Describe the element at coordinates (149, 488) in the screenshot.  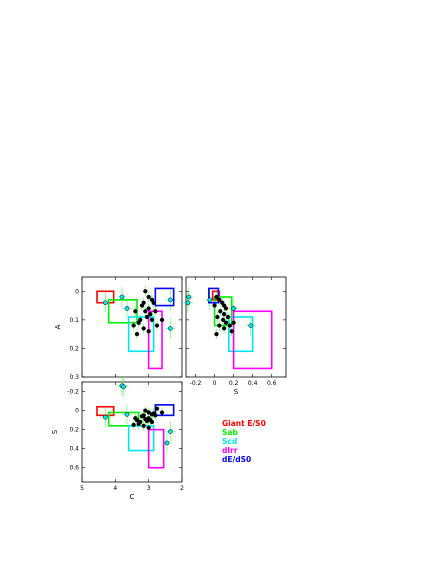
I see `x-tick-label: 3` at that location.